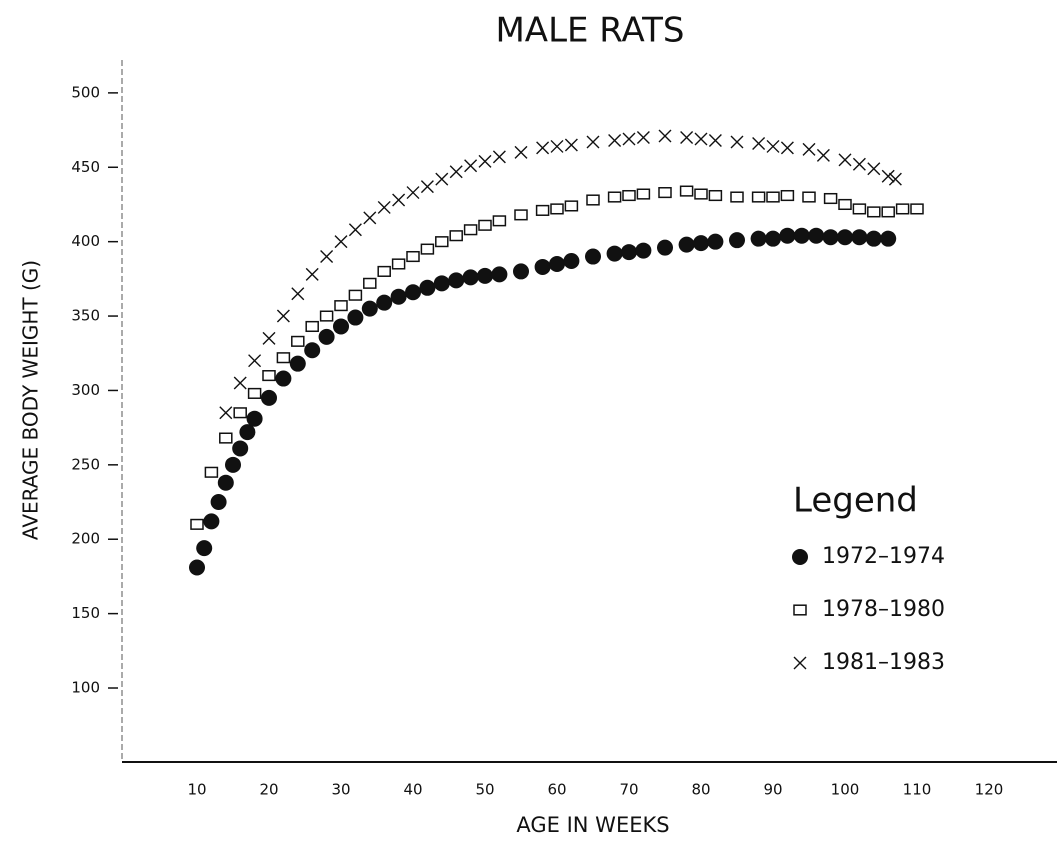 Image resolution: width=1057 pixels, height=844 pixels. I want to click on x-tick-label: 30, so click(340, 790).